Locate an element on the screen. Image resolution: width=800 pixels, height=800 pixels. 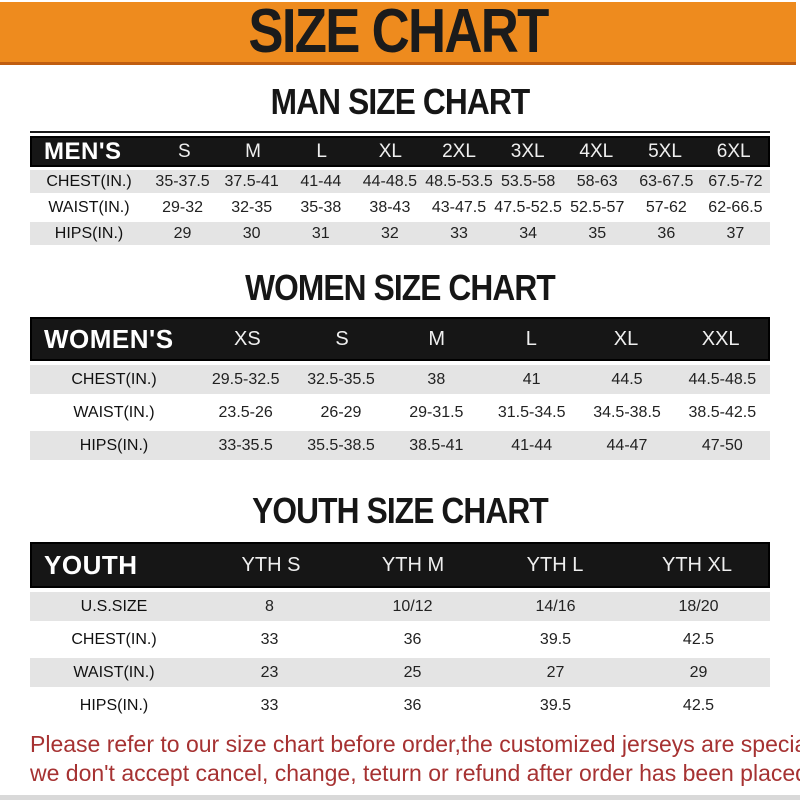
size-value-cell: 32.5-35.5 is located at coordinates (341, 379).